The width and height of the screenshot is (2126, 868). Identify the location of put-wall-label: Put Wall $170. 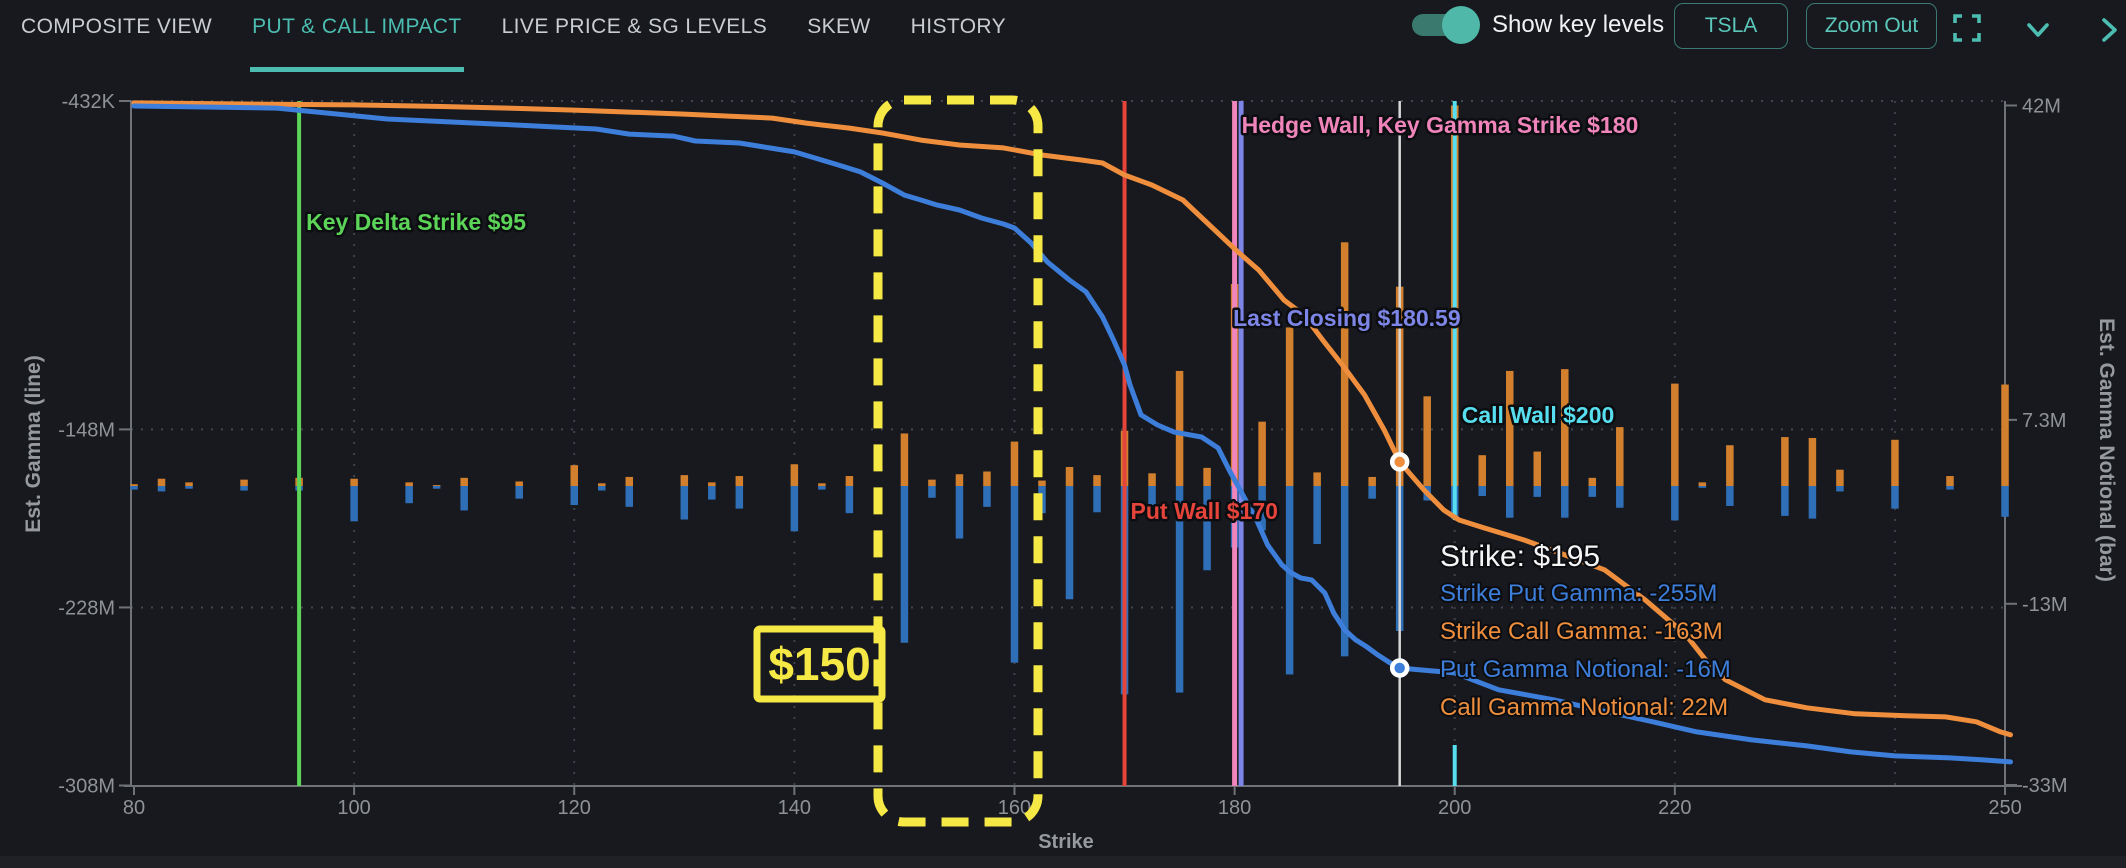
(1204, 511).